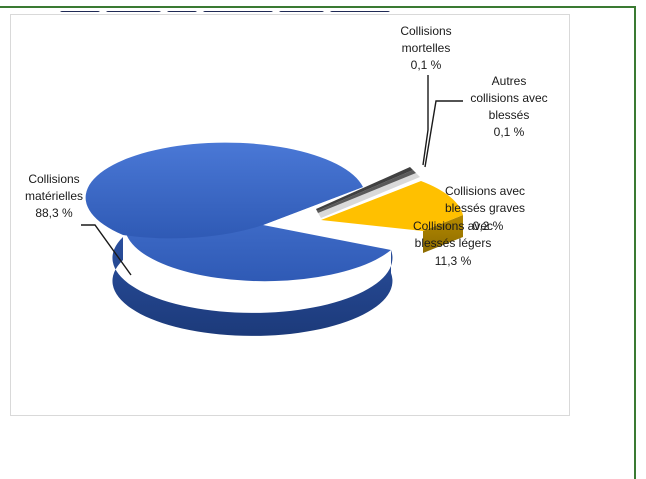 This screenshot has width=646, height=479. I want to click on slice-legers, so click(392, 206).